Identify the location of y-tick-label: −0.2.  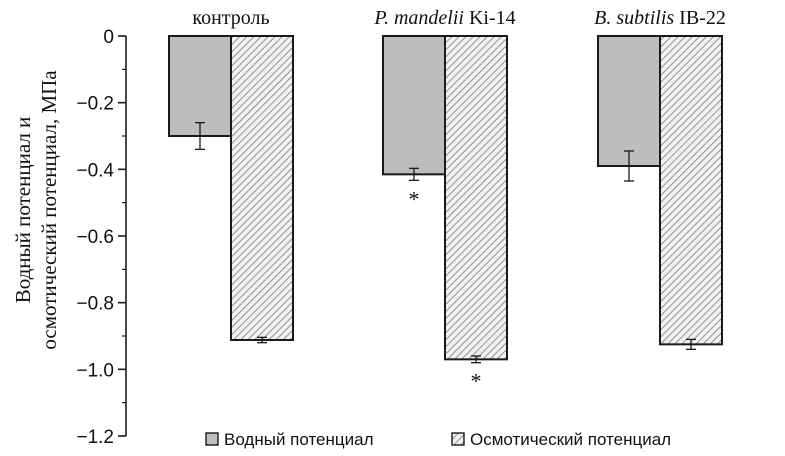
(95, 104).